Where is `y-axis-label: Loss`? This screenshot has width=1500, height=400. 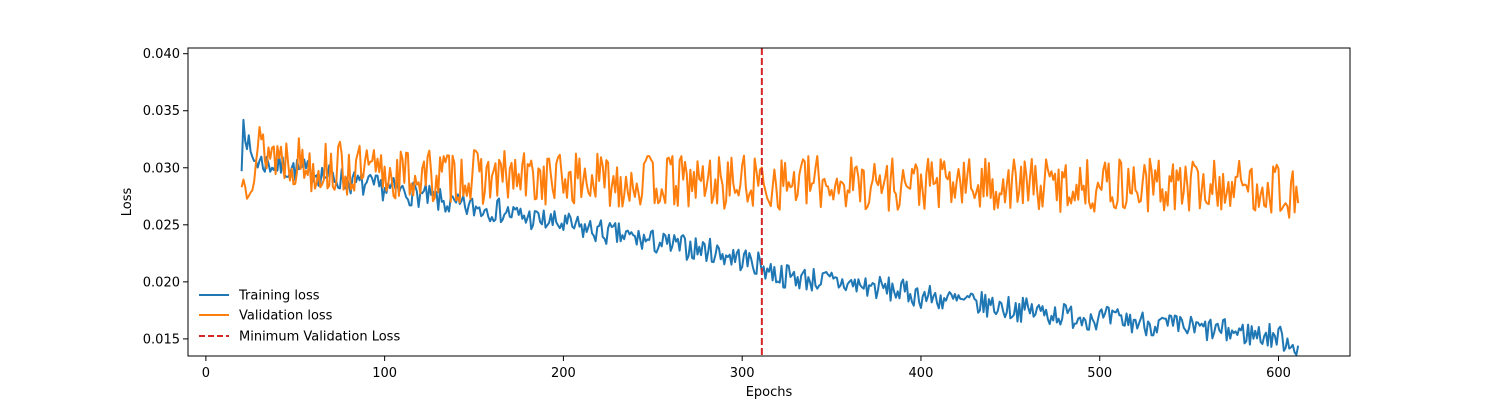
y-axis-label: Loss is located at coordinates (127, 202).